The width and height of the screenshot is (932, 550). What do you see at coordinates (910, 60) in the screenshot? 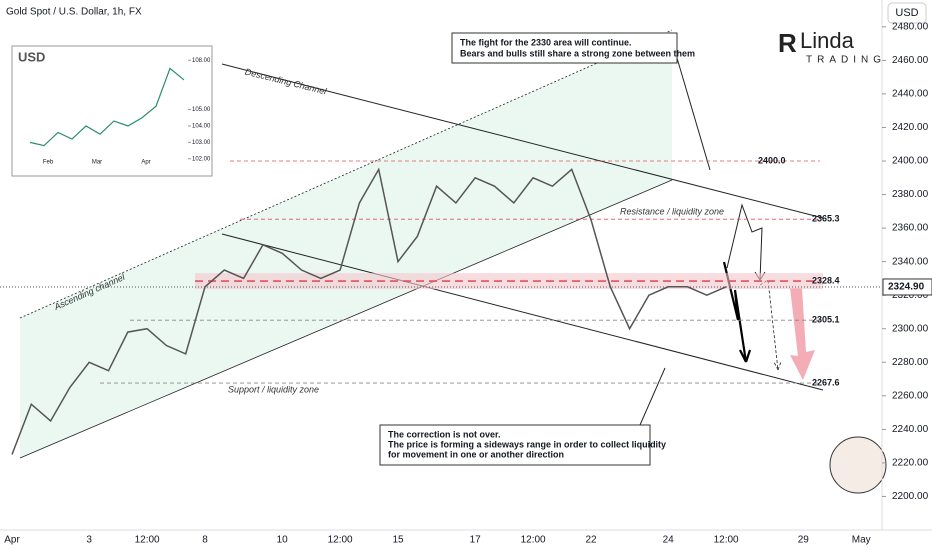
I see `y-tick-label: 2460.00` at bounding box center [910, 60].